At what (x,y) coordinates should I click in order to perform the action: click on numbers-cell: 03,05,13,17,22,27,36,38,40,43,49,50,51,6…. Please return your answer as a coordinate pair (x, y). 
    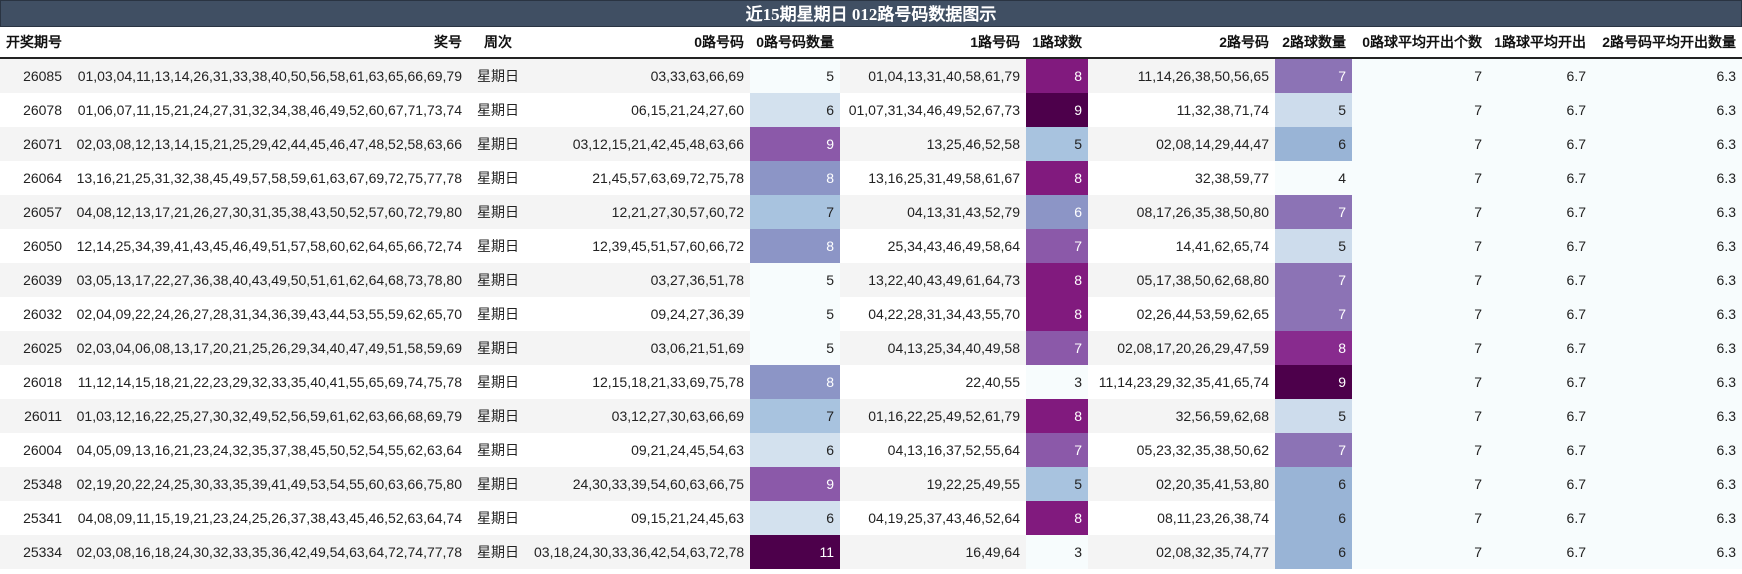
    Looking at the image, I should click on (268, 280).